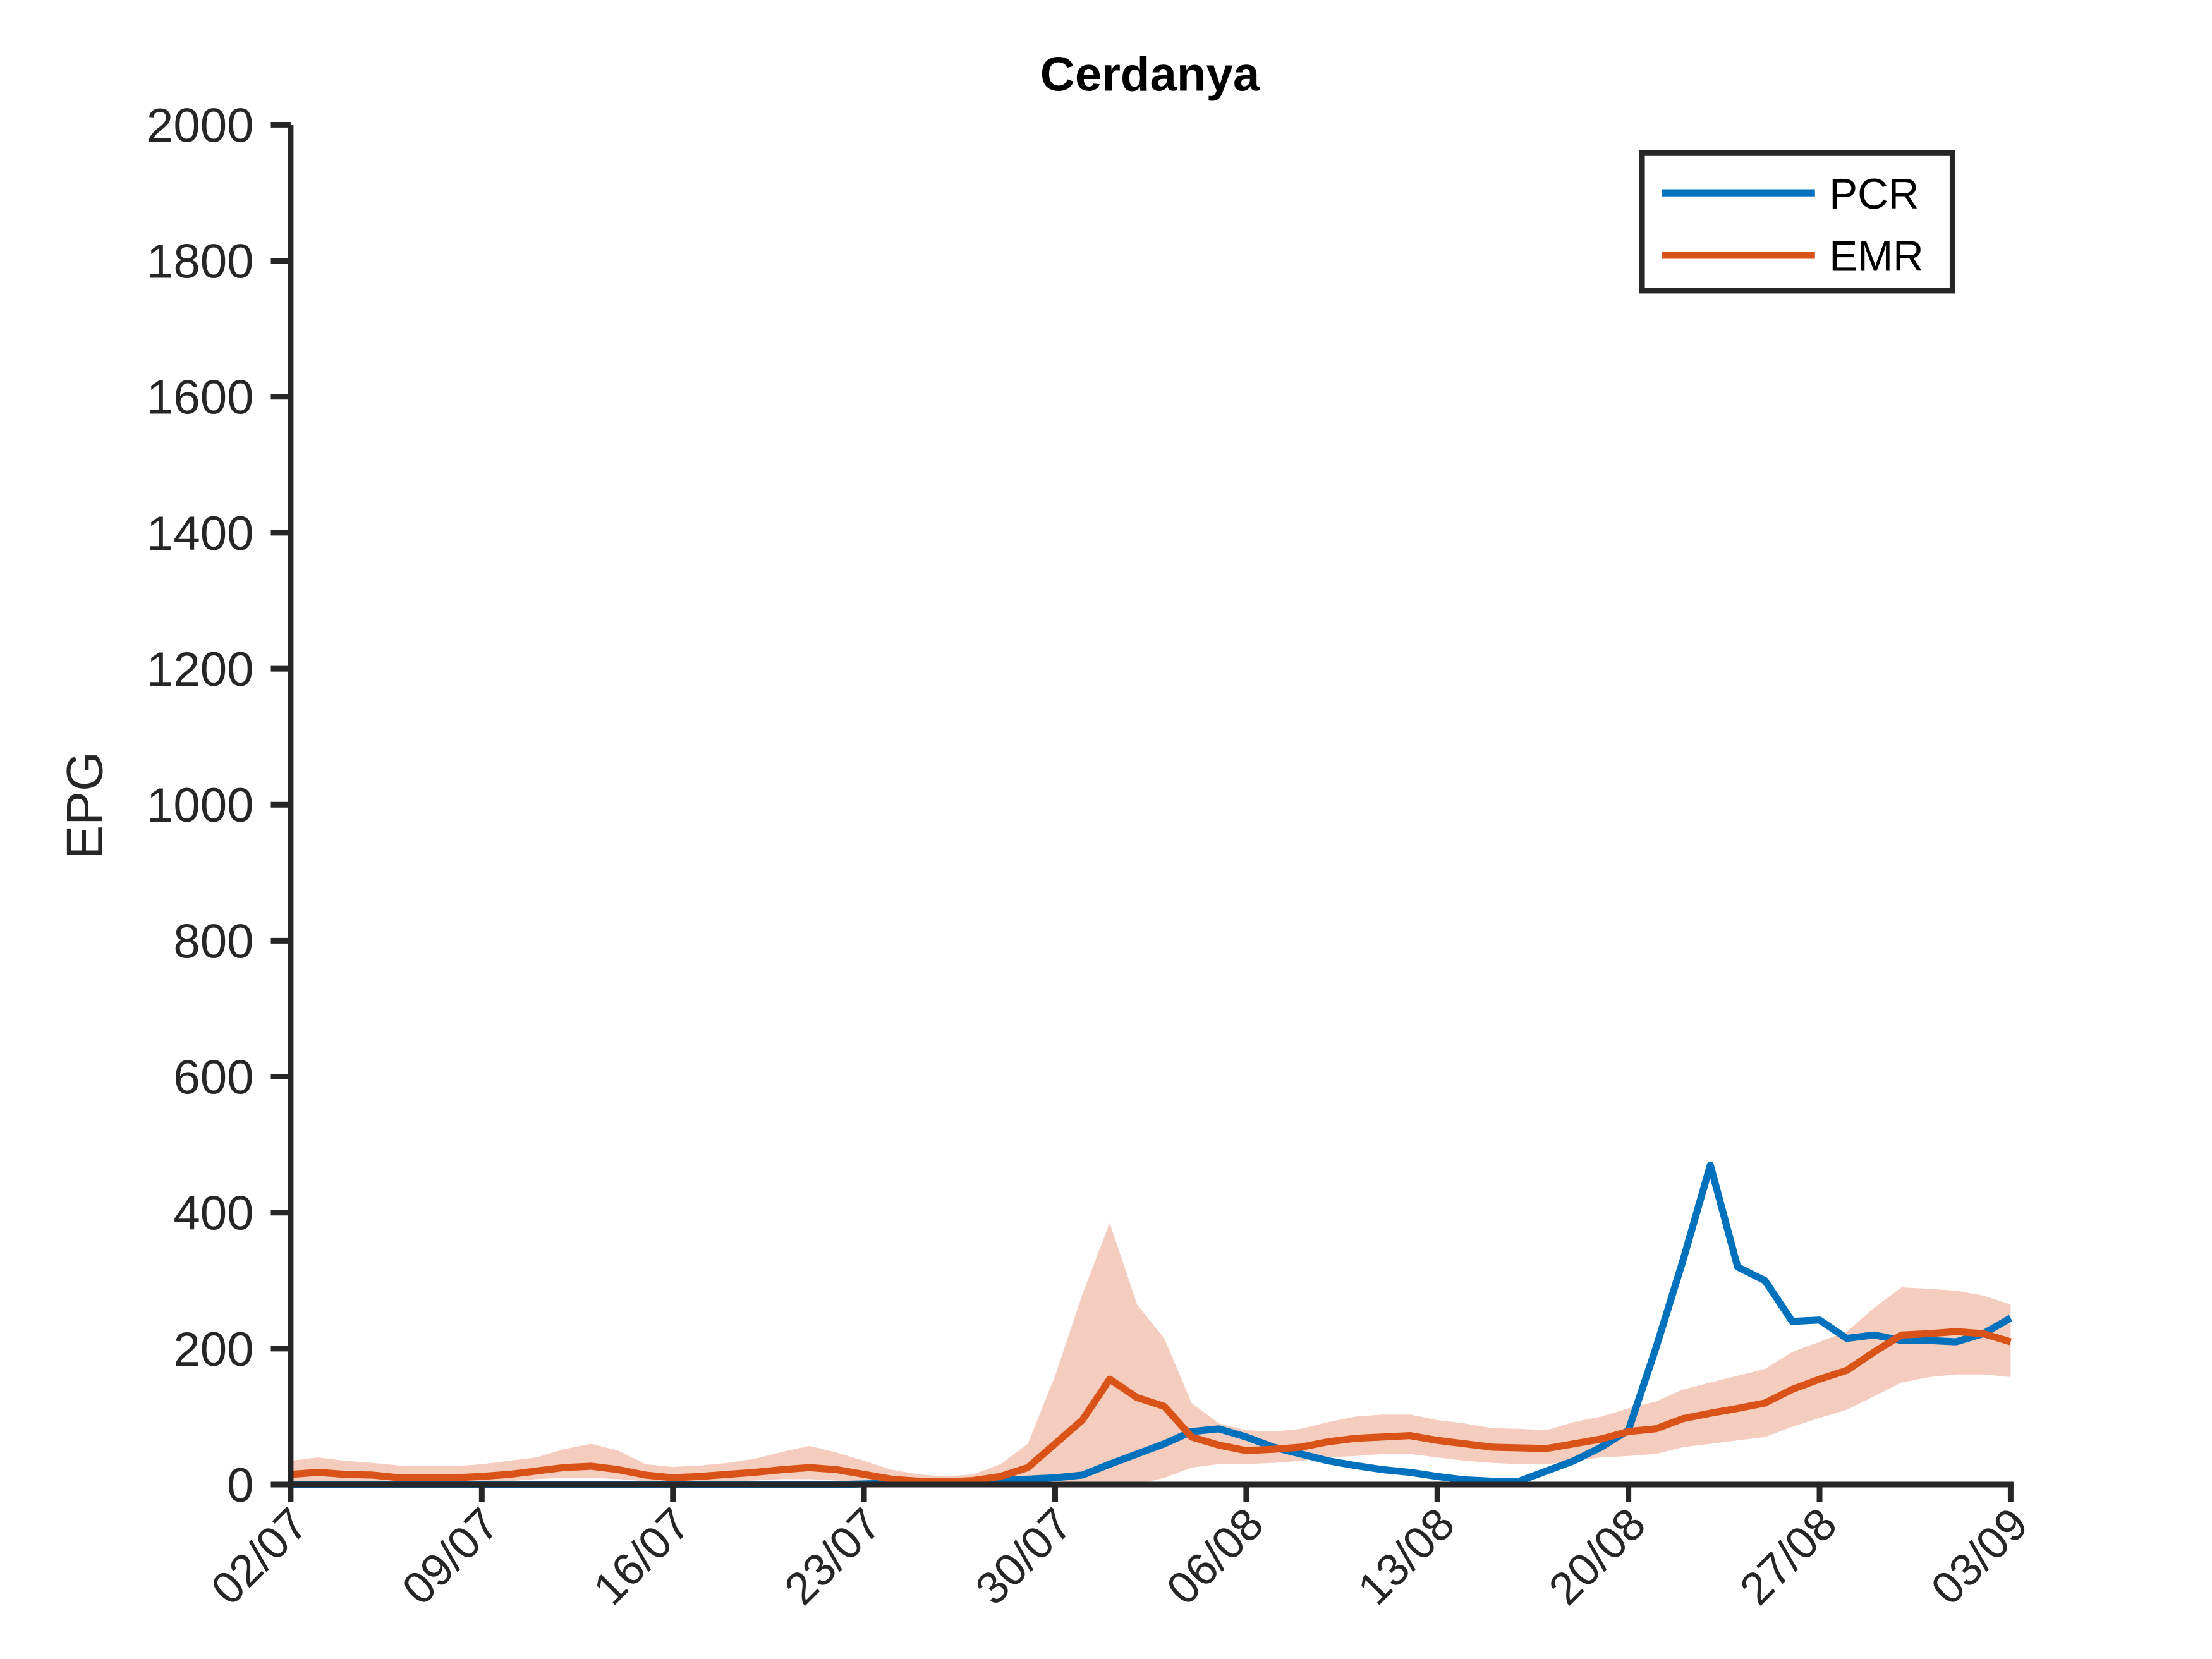 The image size is (2212, 1659). I want to click on legend-box, so click(1797, 222).